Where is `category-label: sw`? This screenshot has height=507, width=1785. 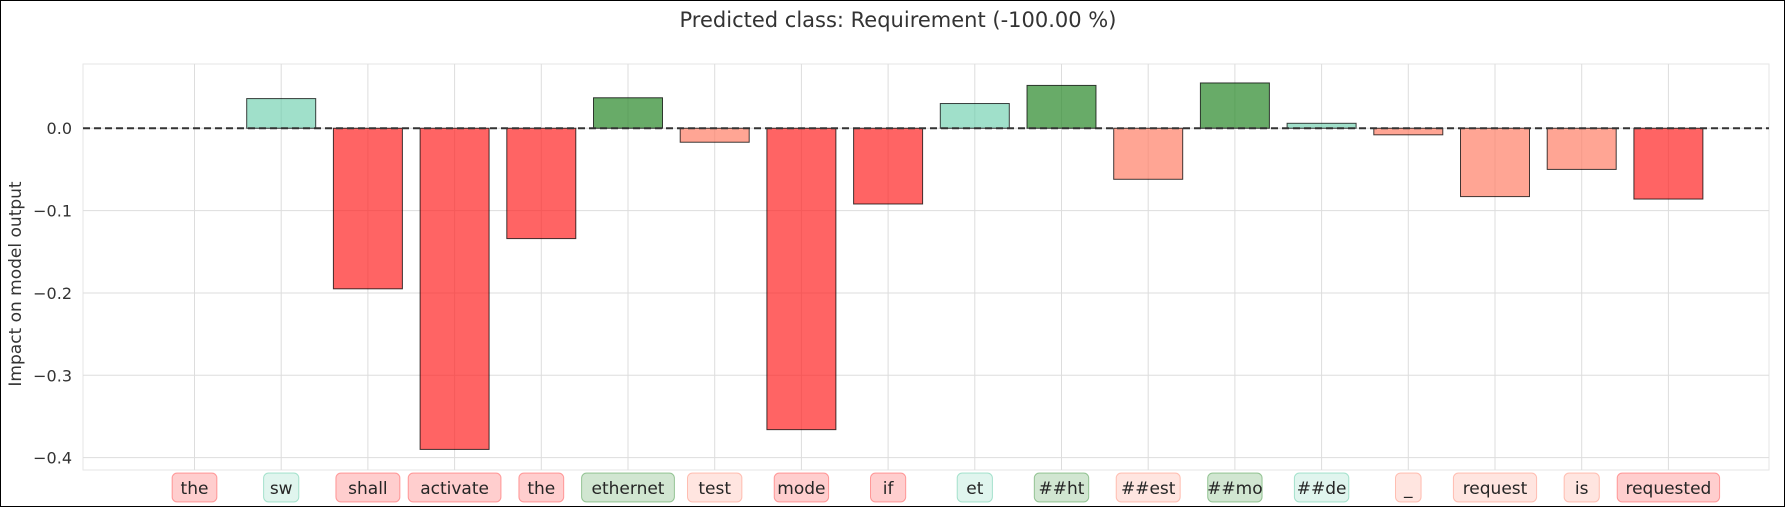 category-label: sw is located at coordinates (281, 489).